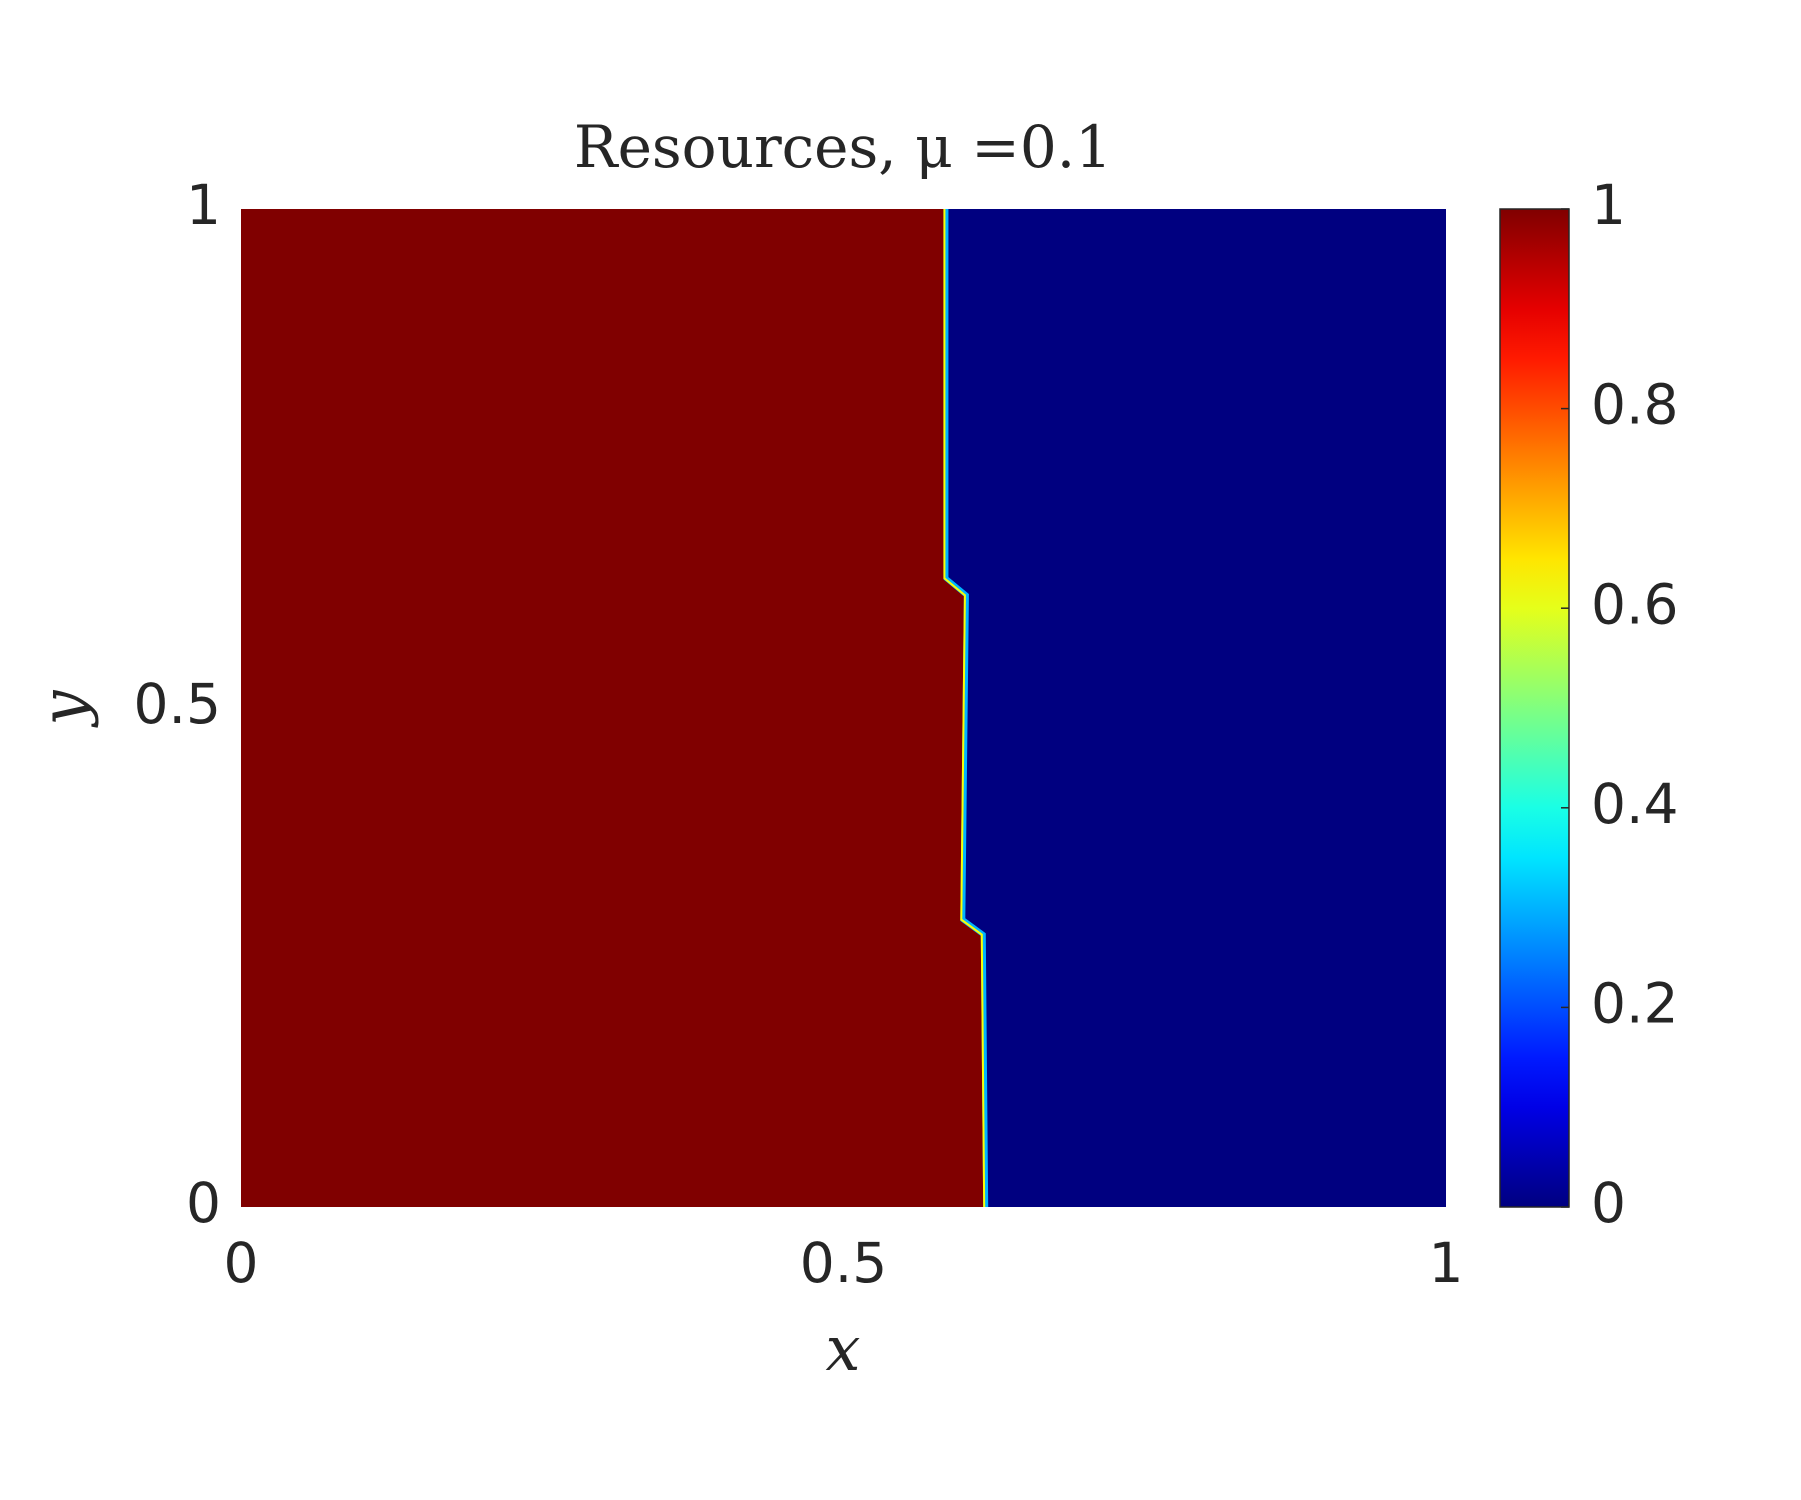 The image size is (1801, 1500). What do you see at coordinates (1608, 1203) in the screenshot?
I see `colorbar-tick-label: 0` at bounding box center [1608, 1203].